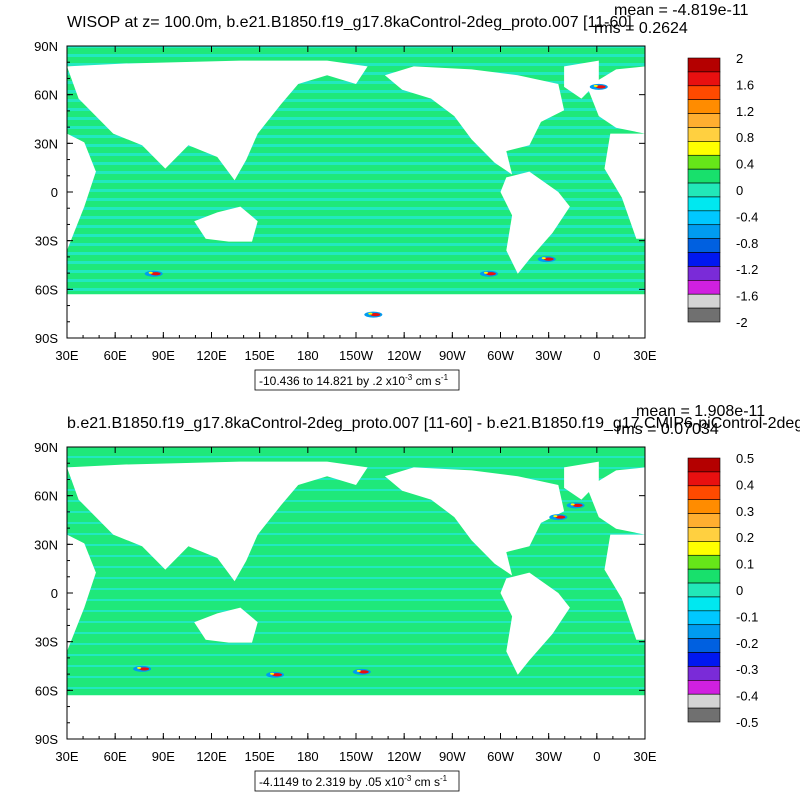  Describe the element at coordinates (667, 429) in the screenshot. I see `stat-rms: rms = 0.07034` at that location.